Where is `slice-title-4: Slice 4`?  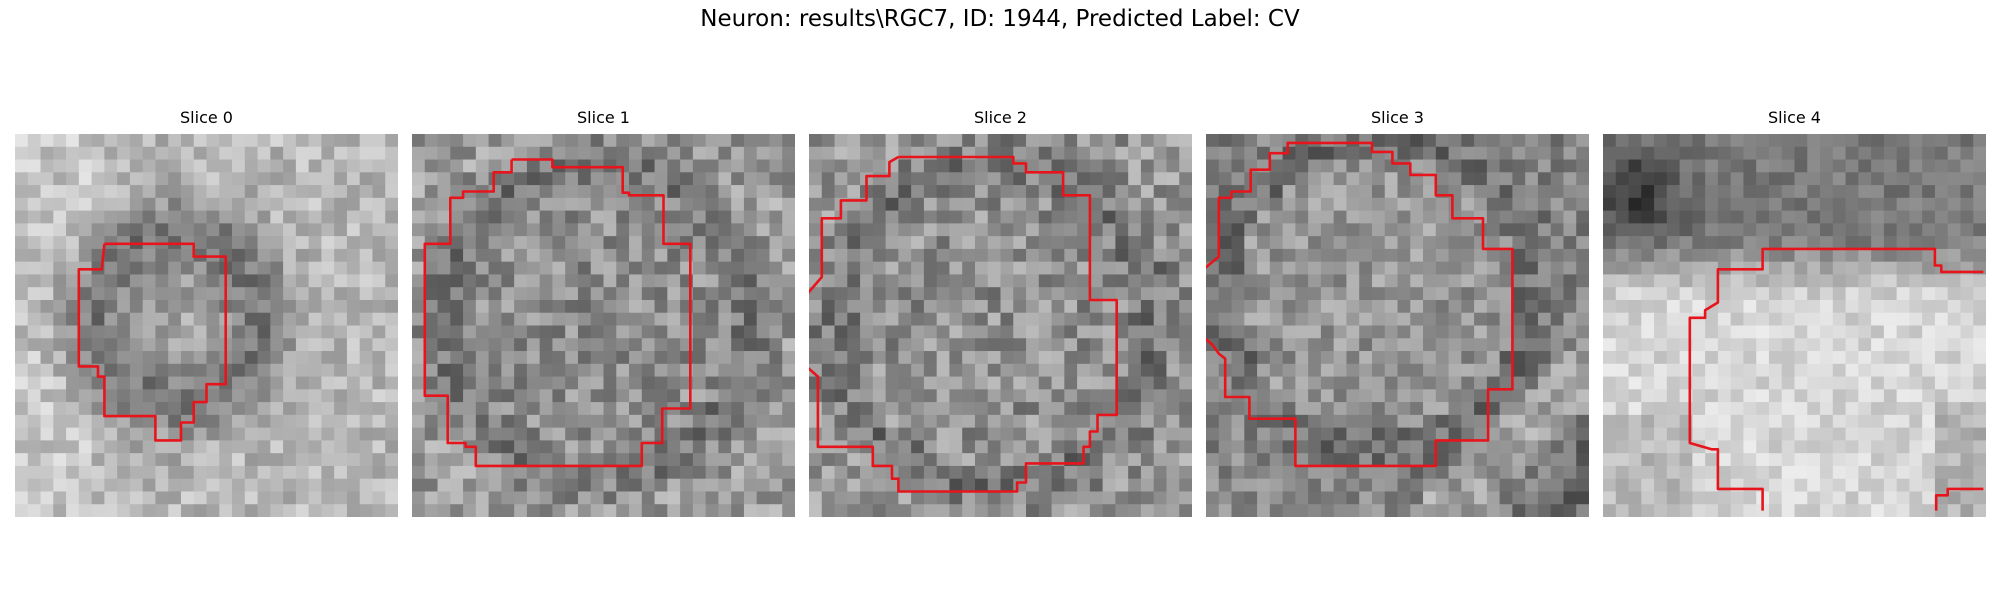
slice-title-4: Slice 4 is located at coordinates (1794, 117).